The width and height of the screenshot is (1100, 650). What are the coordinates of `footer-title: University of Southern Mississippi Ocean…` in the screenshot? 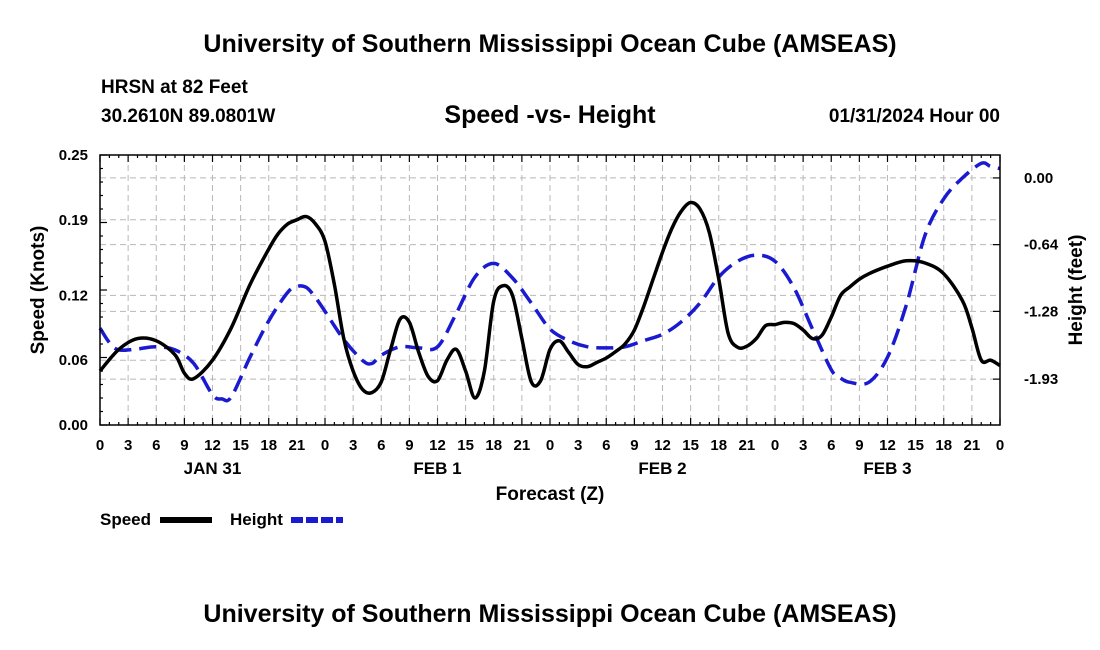 It's located at (550, 614).